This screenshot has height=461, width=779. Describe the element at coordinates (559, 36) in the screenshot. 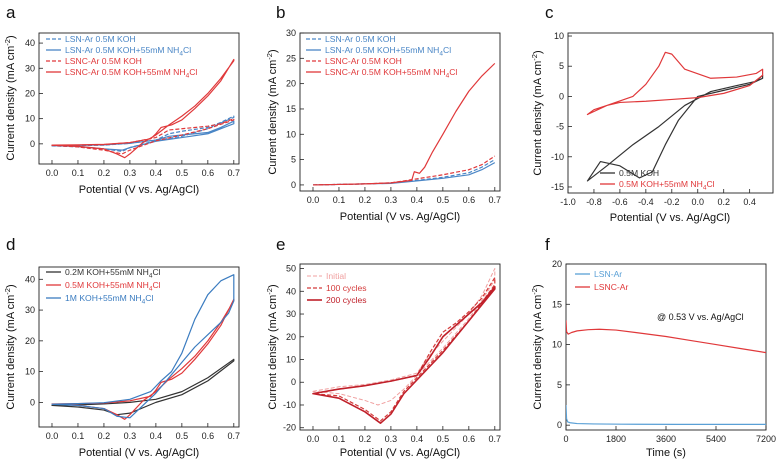

I see `panel-c-ytick-label: 10` at that location.